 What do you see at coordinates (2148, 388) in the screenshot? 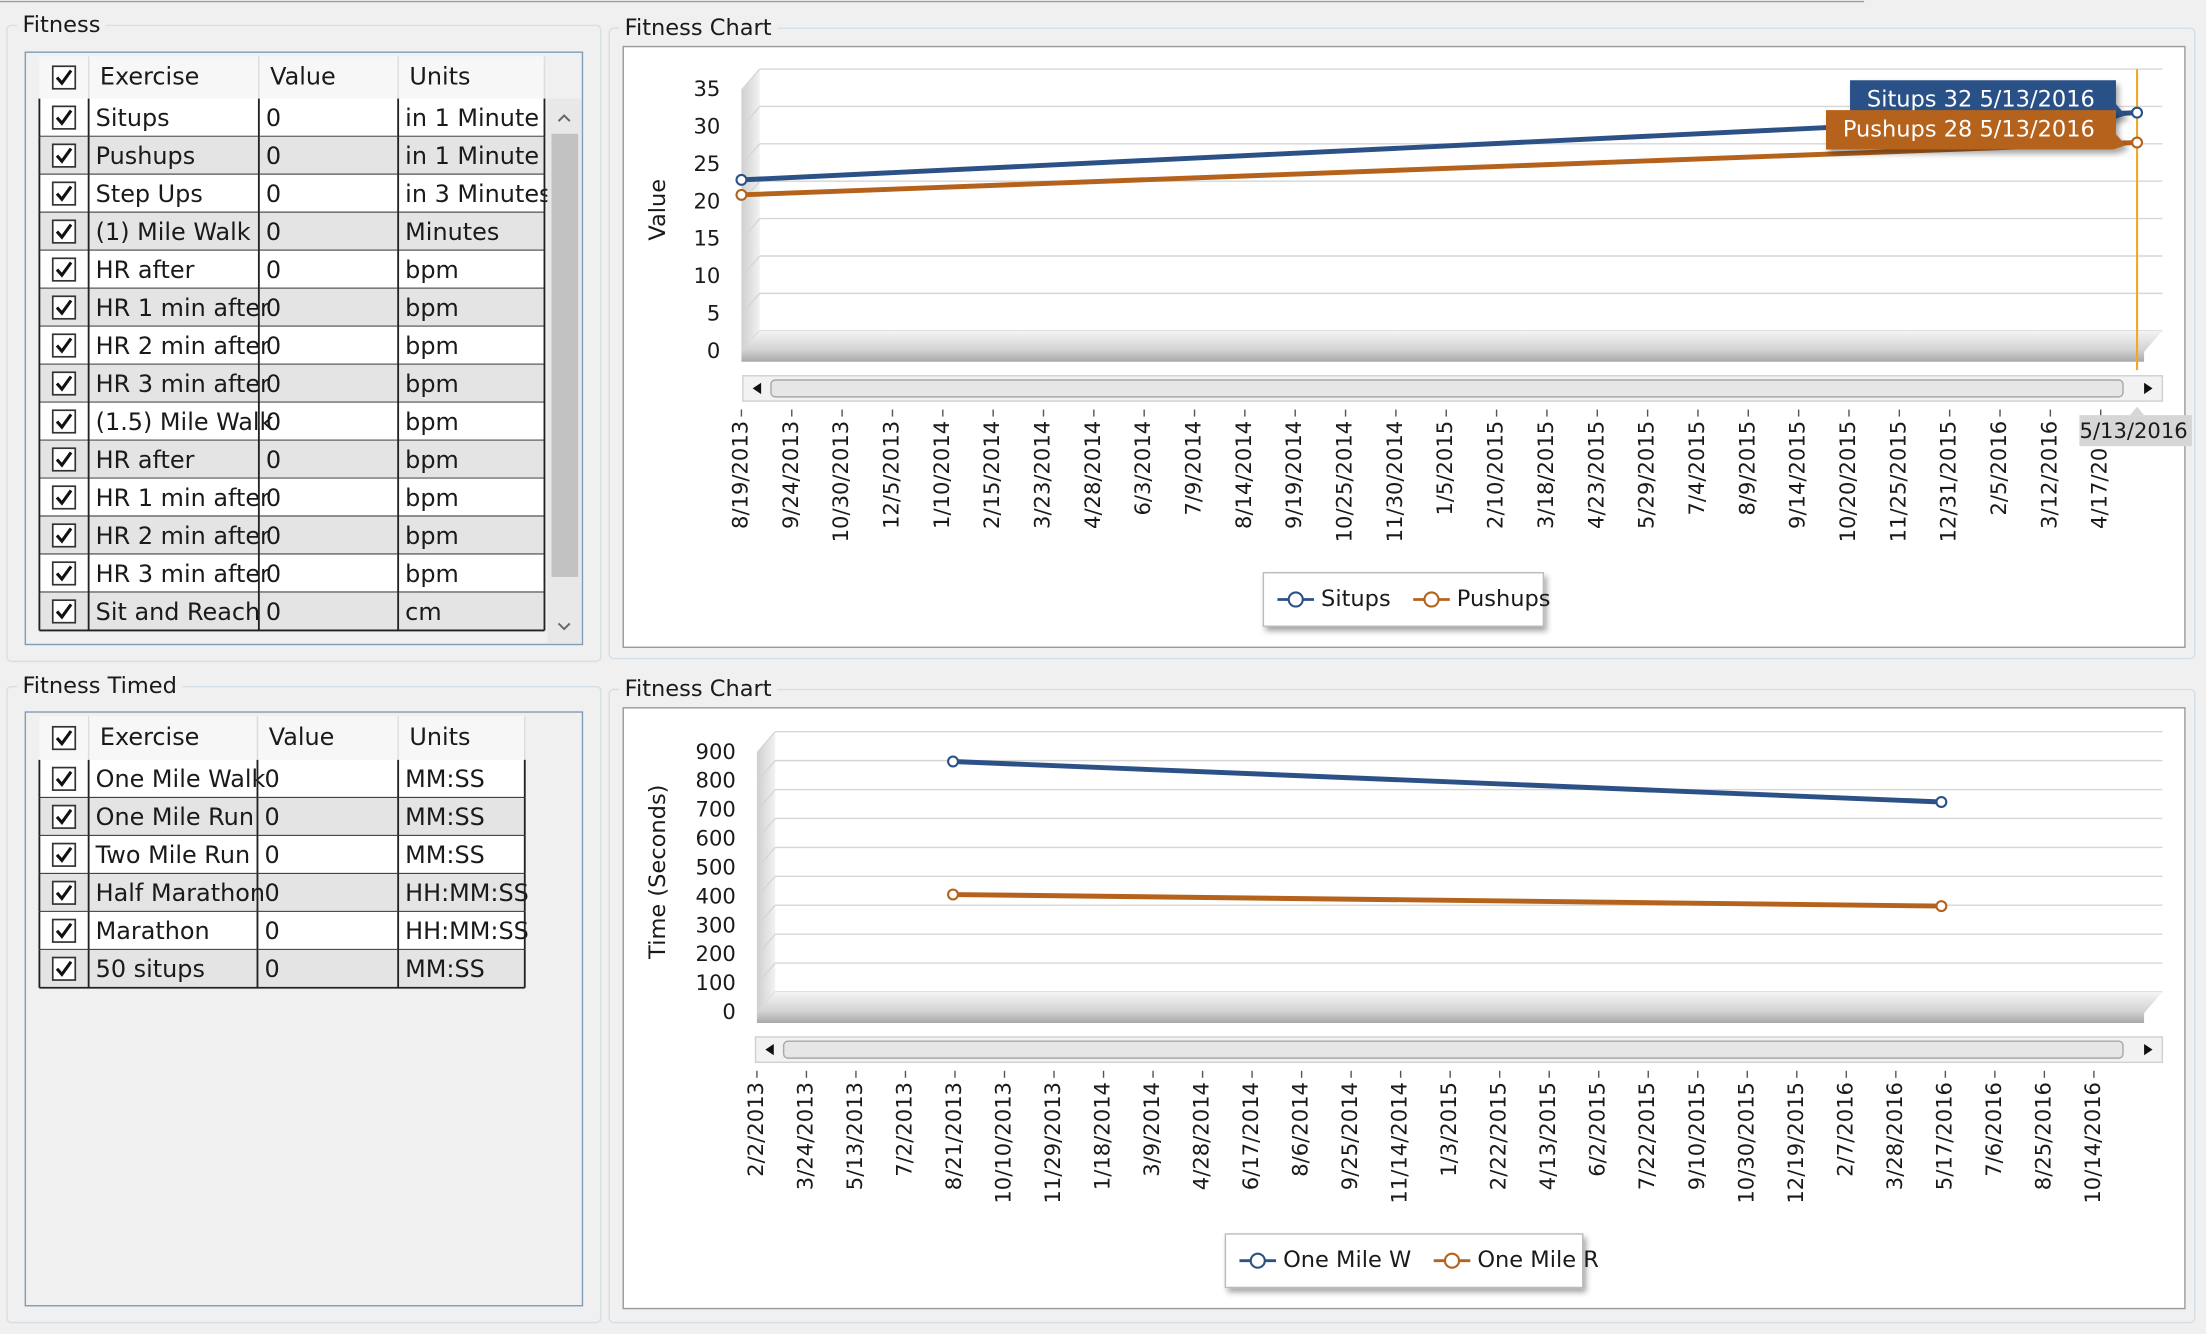
I see `scroll-right` at bounding box center [2148, 388].